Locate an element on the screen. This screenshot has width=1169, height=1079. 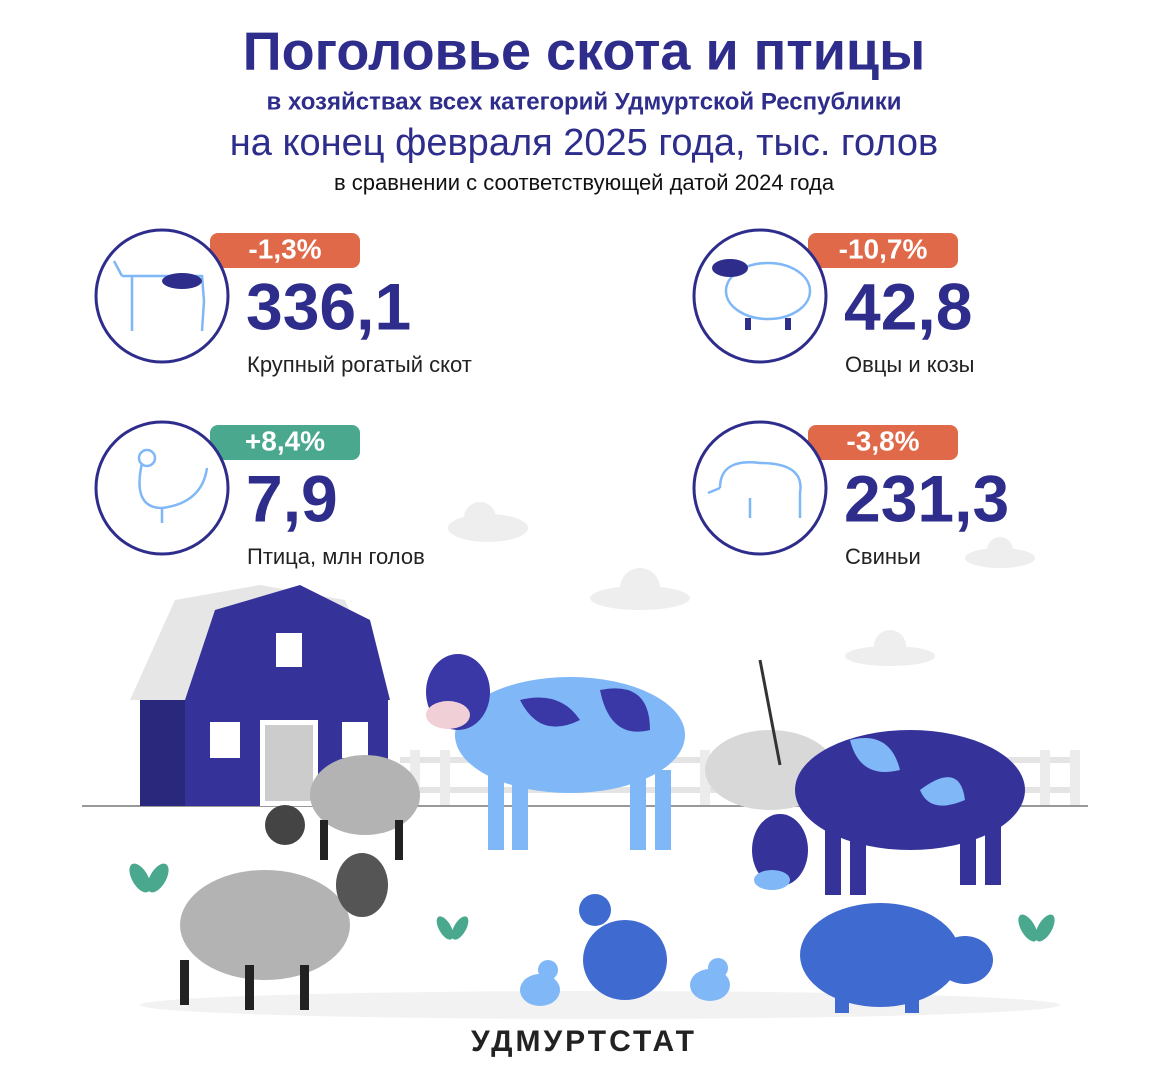
stat-label: Свиньи is located at coordinates (883, 556).